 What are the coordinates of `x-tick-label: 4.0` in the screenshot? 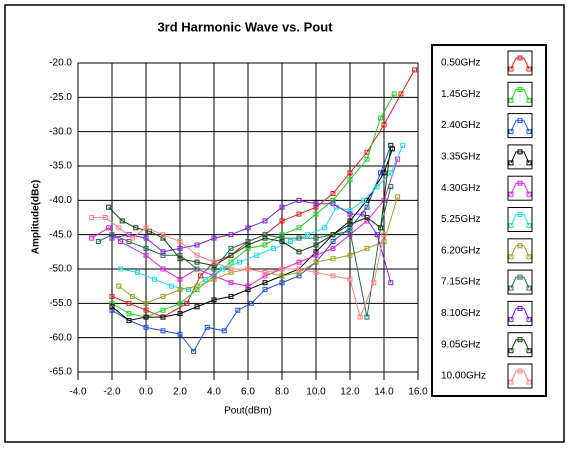 It's located at (214, 392).